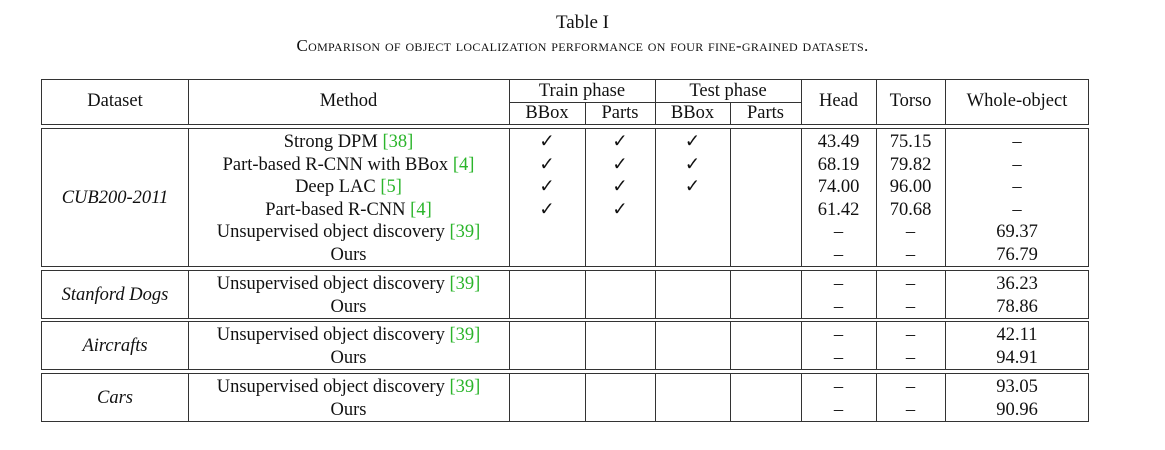  I want to click on whole-object-cell: 90.96, so click(1017, 409).